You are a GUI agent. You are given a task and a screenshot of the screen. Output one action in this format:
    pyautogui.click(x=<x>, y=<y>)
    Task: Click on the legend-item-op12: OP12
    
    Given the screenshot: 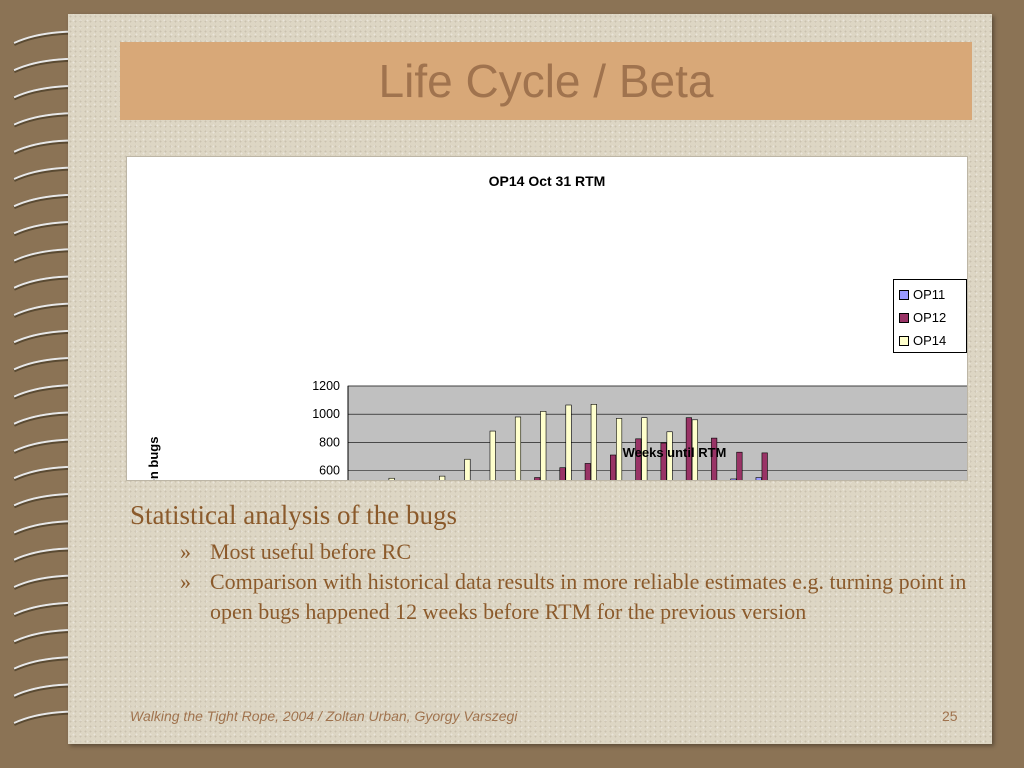 What is the action you would take?
    pyautogui.click(x=932, y=317)
    